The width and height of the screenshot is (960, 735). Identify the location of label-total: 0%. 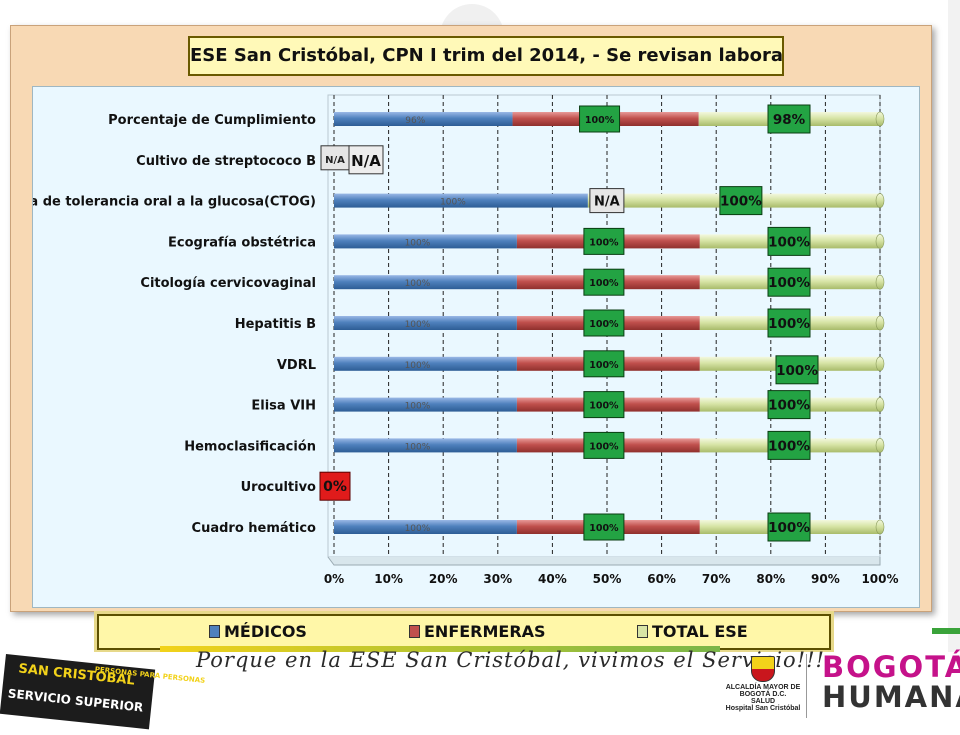
(335, 487).